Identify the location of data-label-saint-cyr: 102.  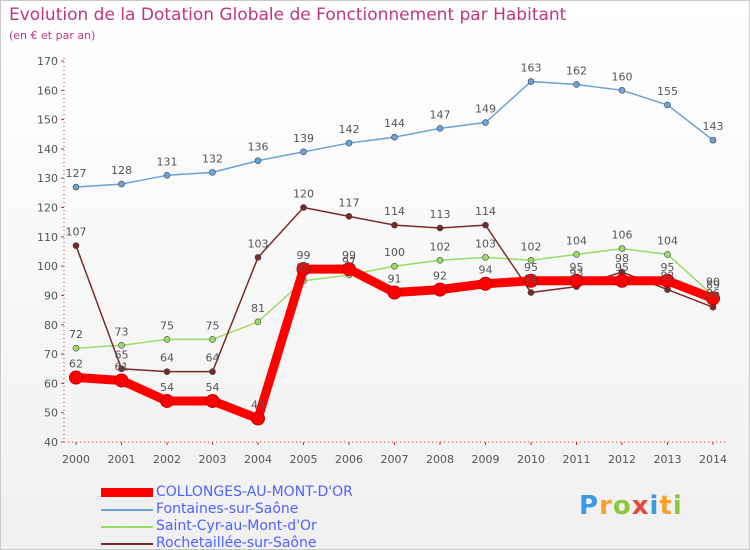
(531, 246).